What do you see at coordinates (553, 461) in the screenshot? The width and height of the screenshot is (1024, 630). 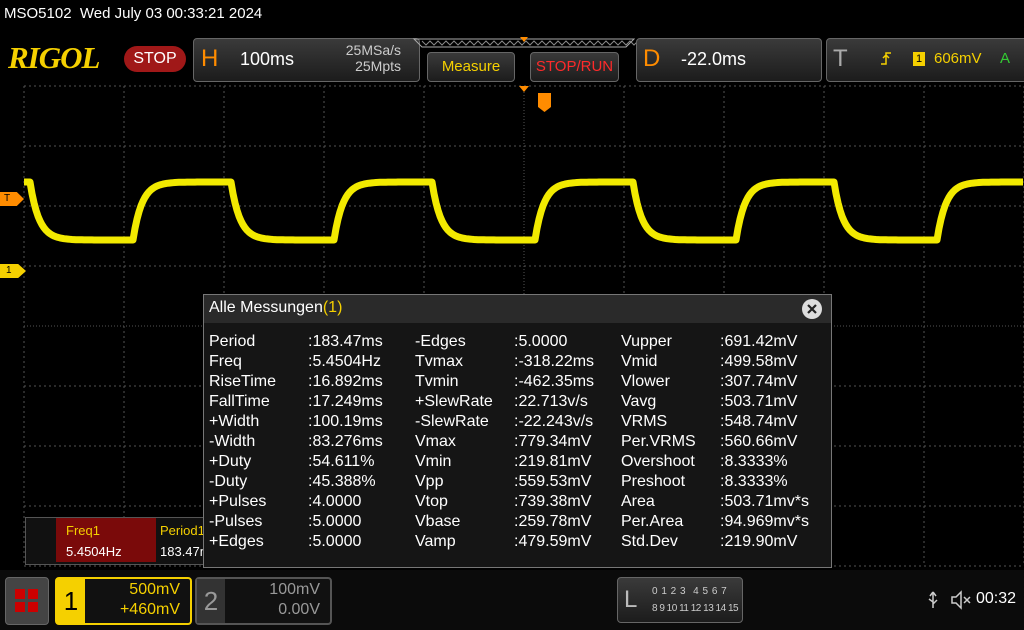 I see `measurement-value: :219.81mV` at bounding box center [553, 461].